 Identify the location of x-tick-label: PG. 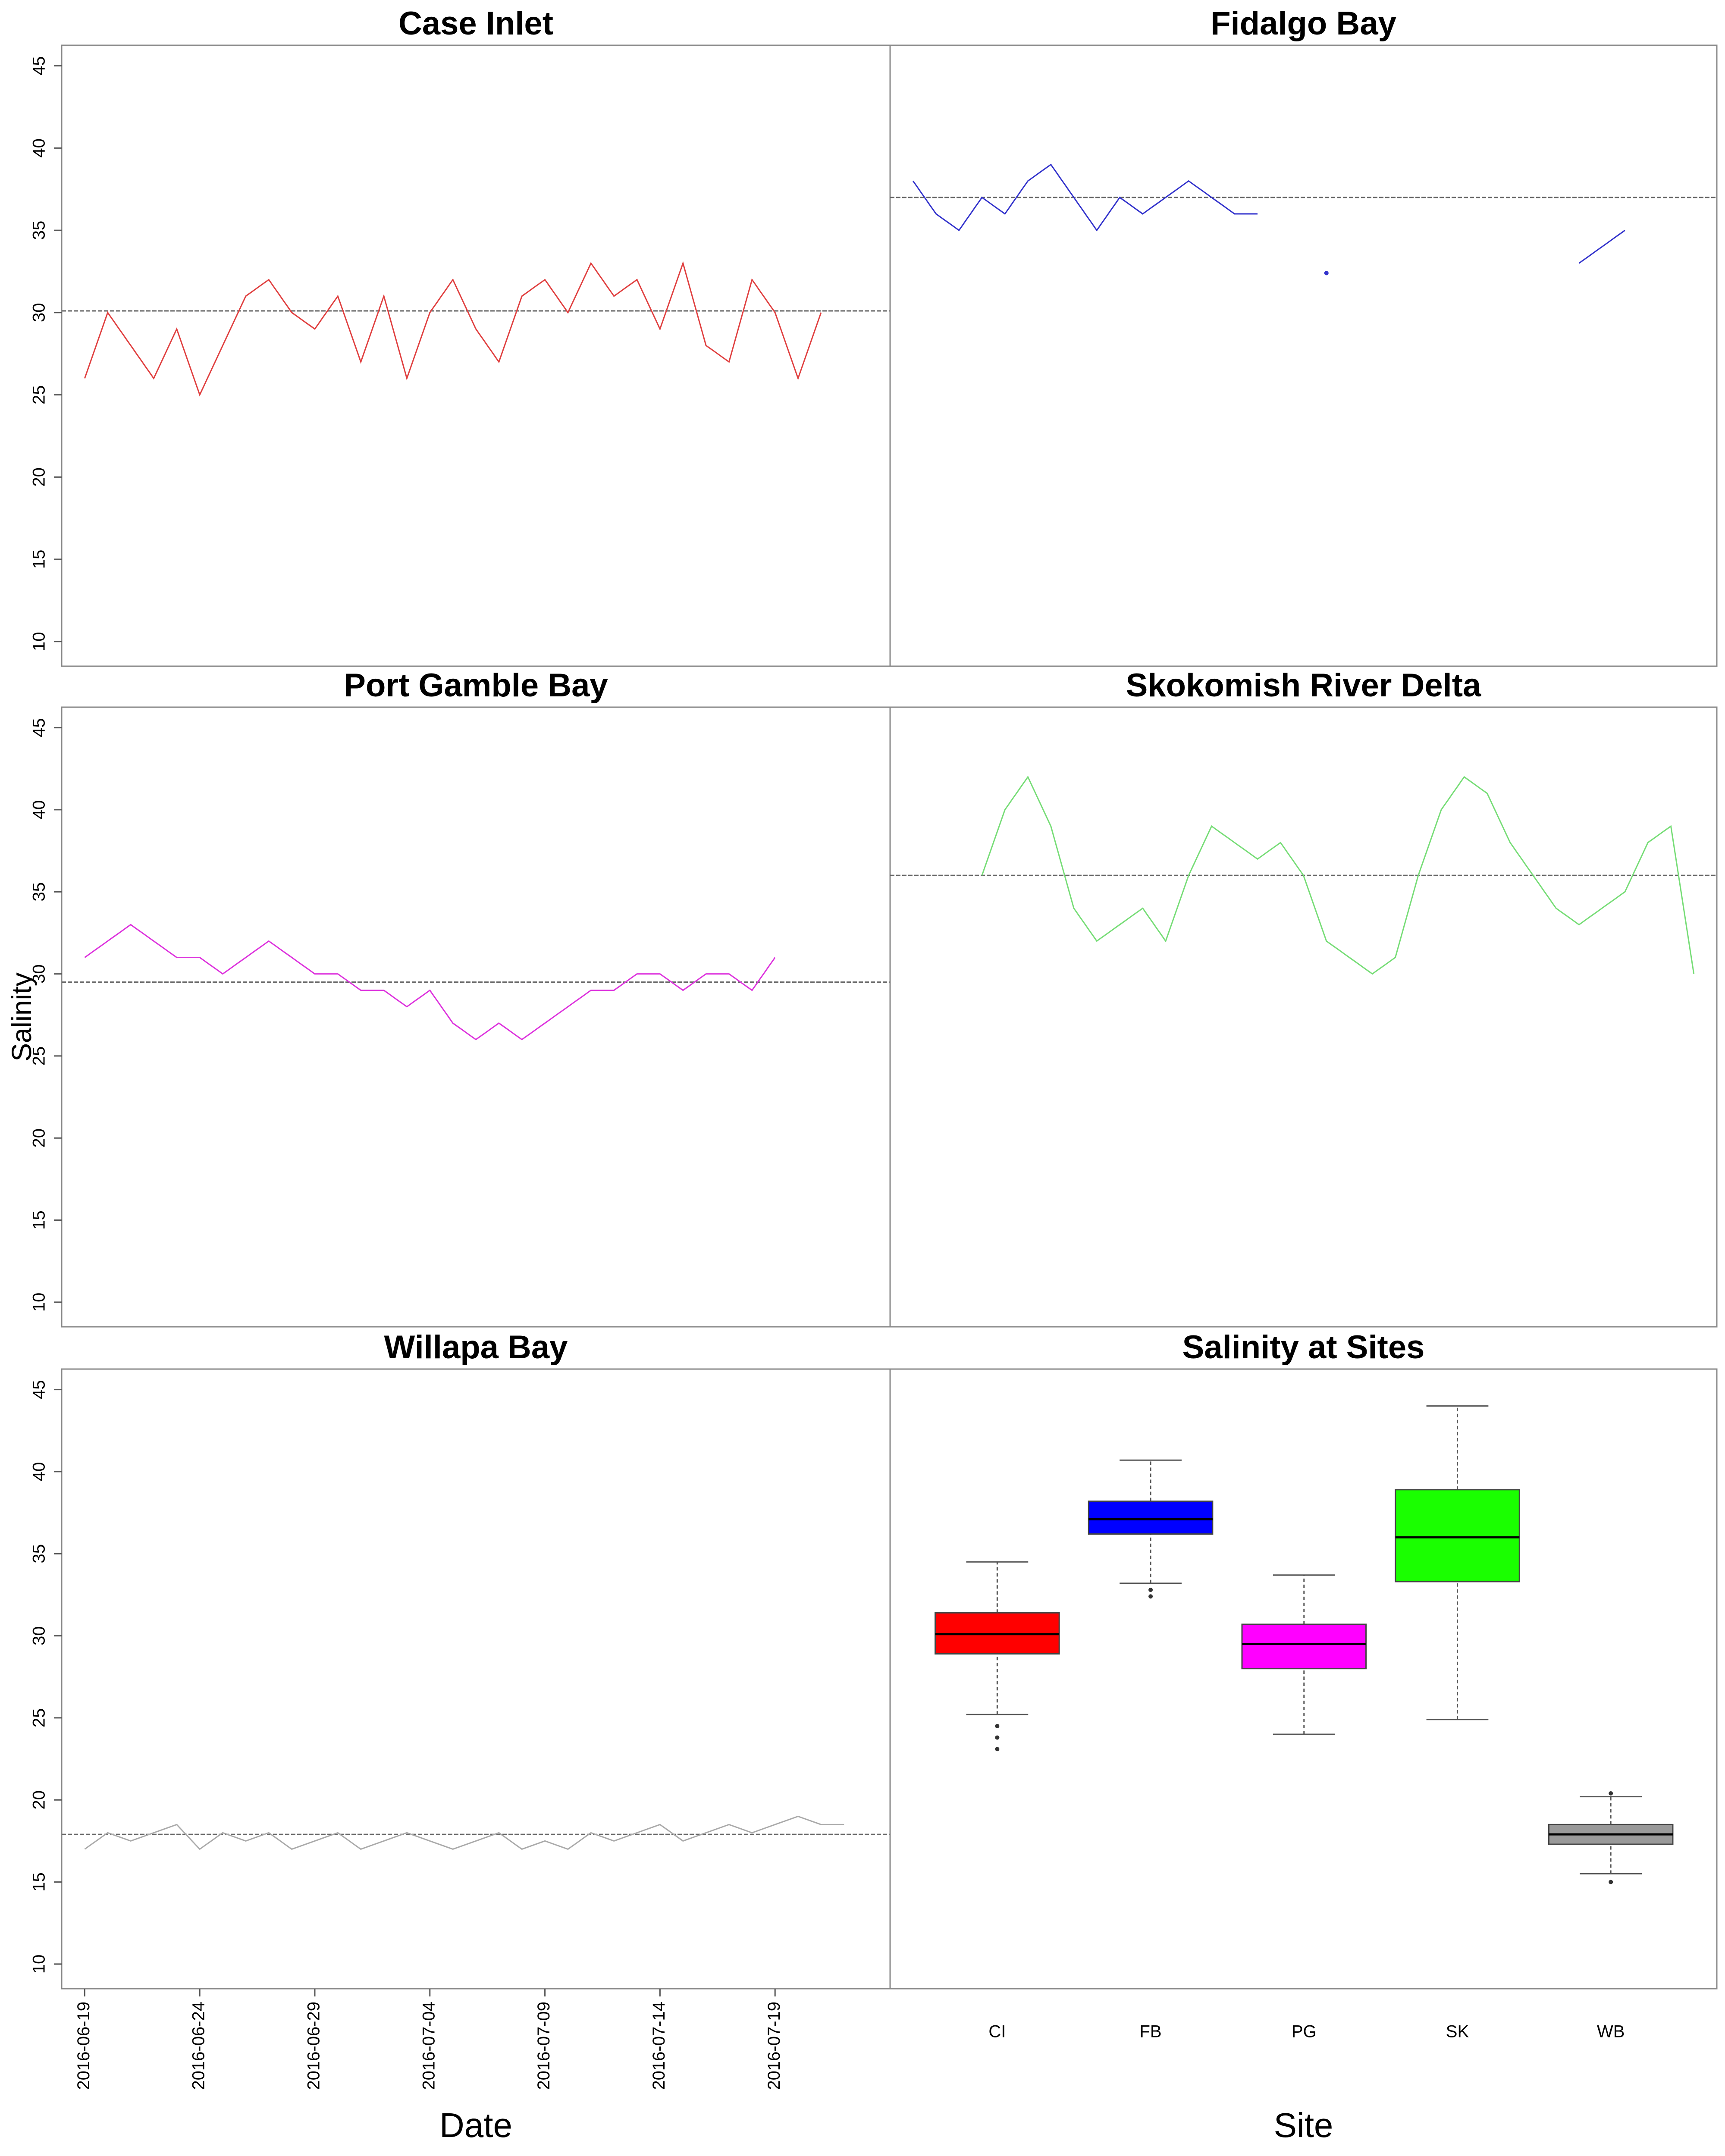
(1304, 2031).